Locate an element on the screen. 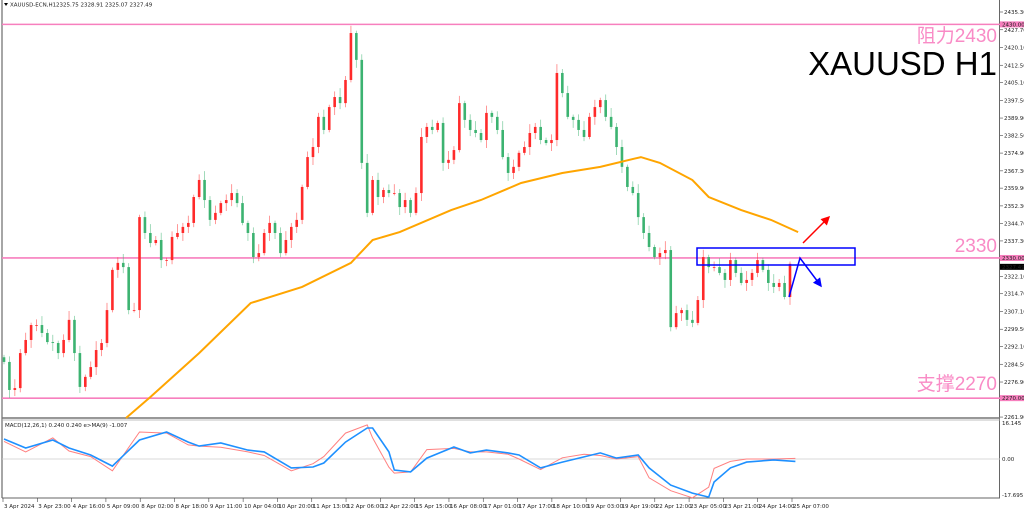 This screenshot has width=1024, height=514. time-tick-label: 11 Apr 13:00 is located at coordinates (331, 507).